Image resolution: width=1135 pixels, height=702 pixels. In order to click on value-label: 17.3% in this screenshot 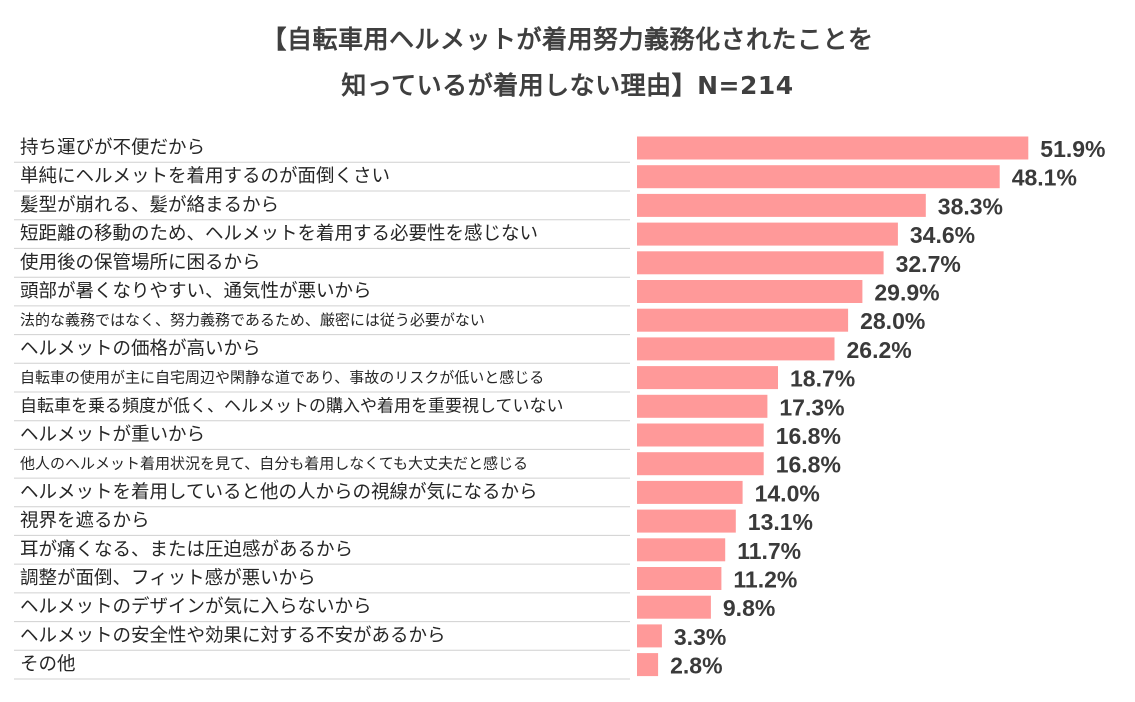, I will do `click(811, 407)`.